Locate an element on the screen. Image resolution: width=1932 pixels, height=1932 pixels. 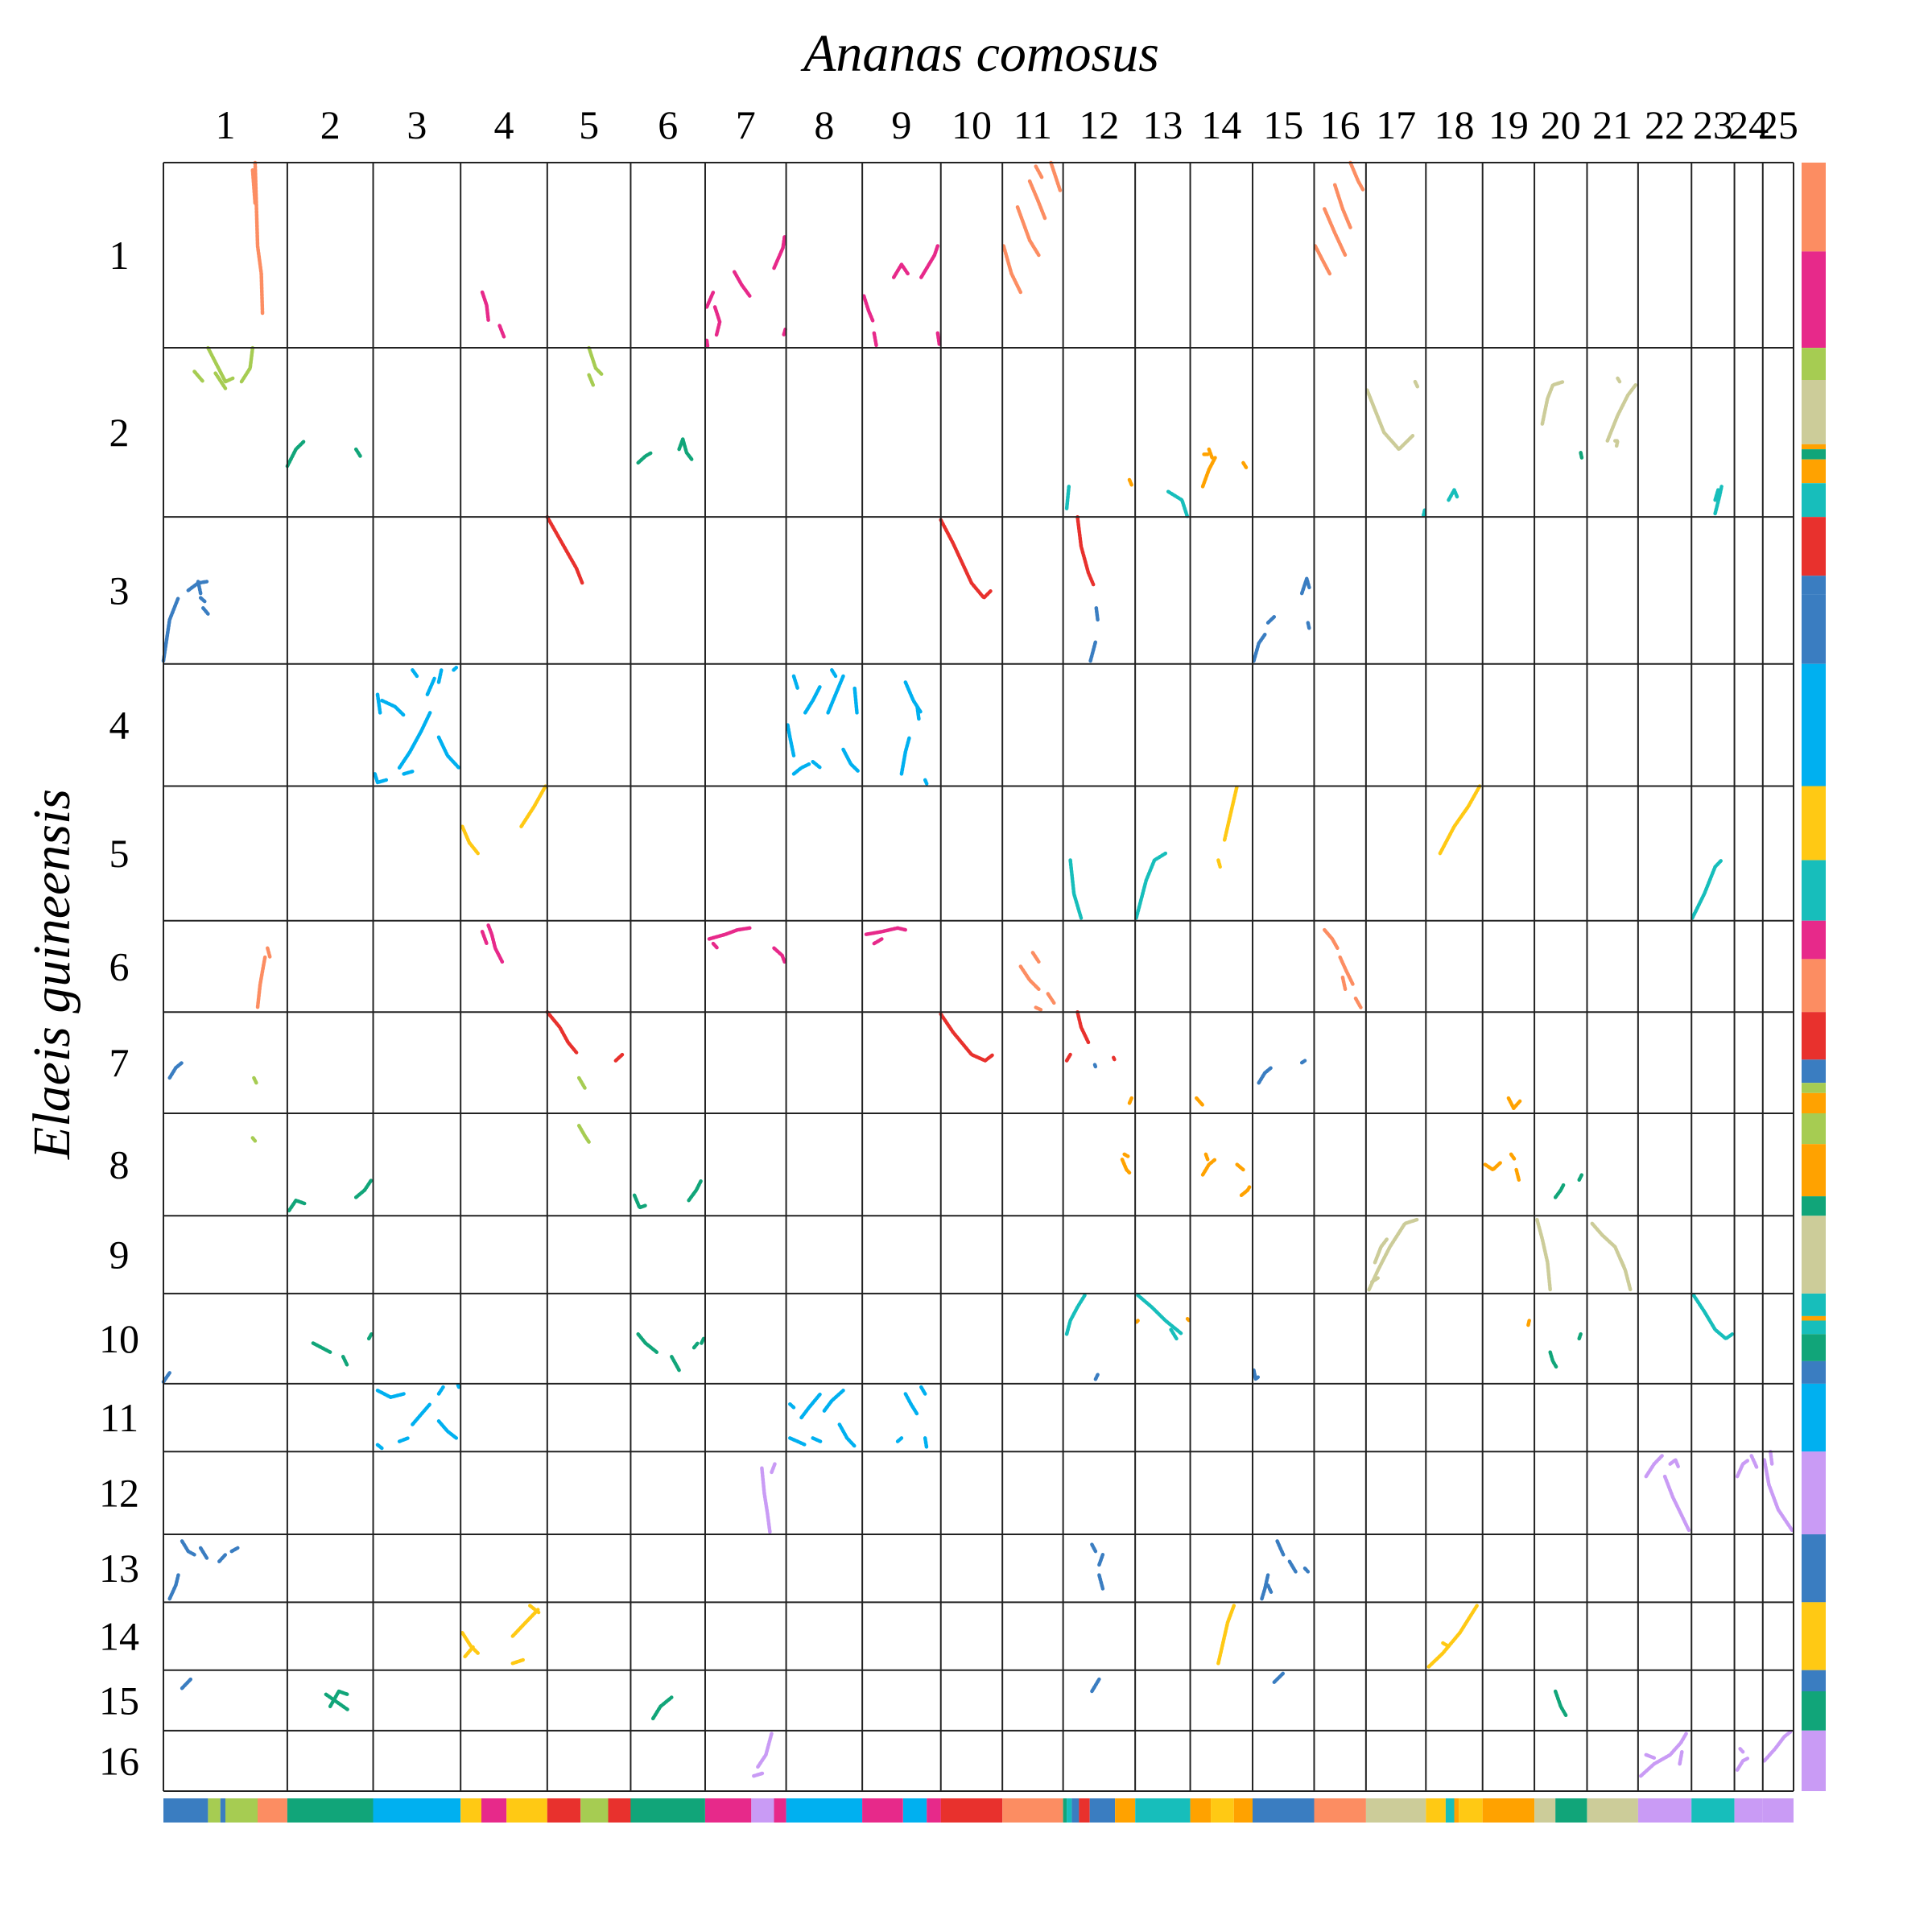
x-tick-label: 7 is located at coordinates (746, 124).